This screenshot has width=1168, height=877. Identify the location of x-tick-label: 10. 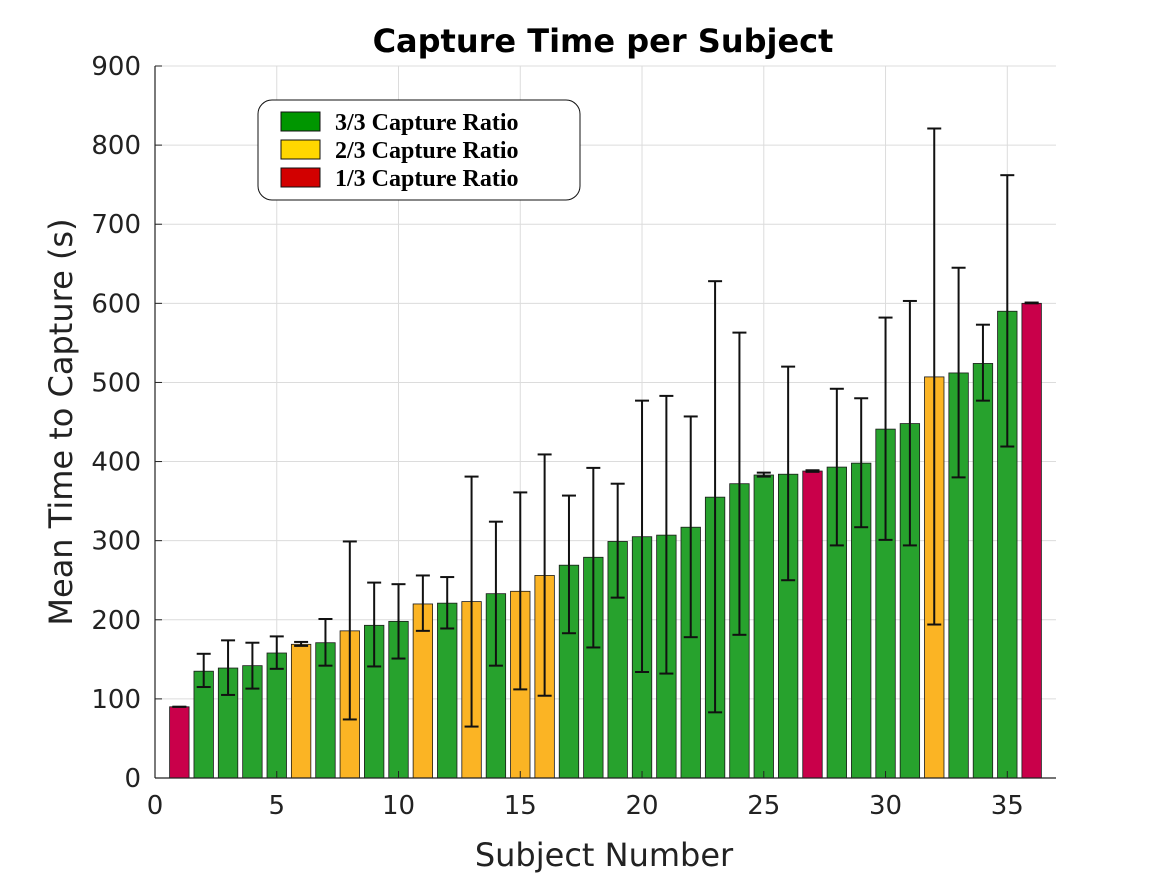
(398, 806).